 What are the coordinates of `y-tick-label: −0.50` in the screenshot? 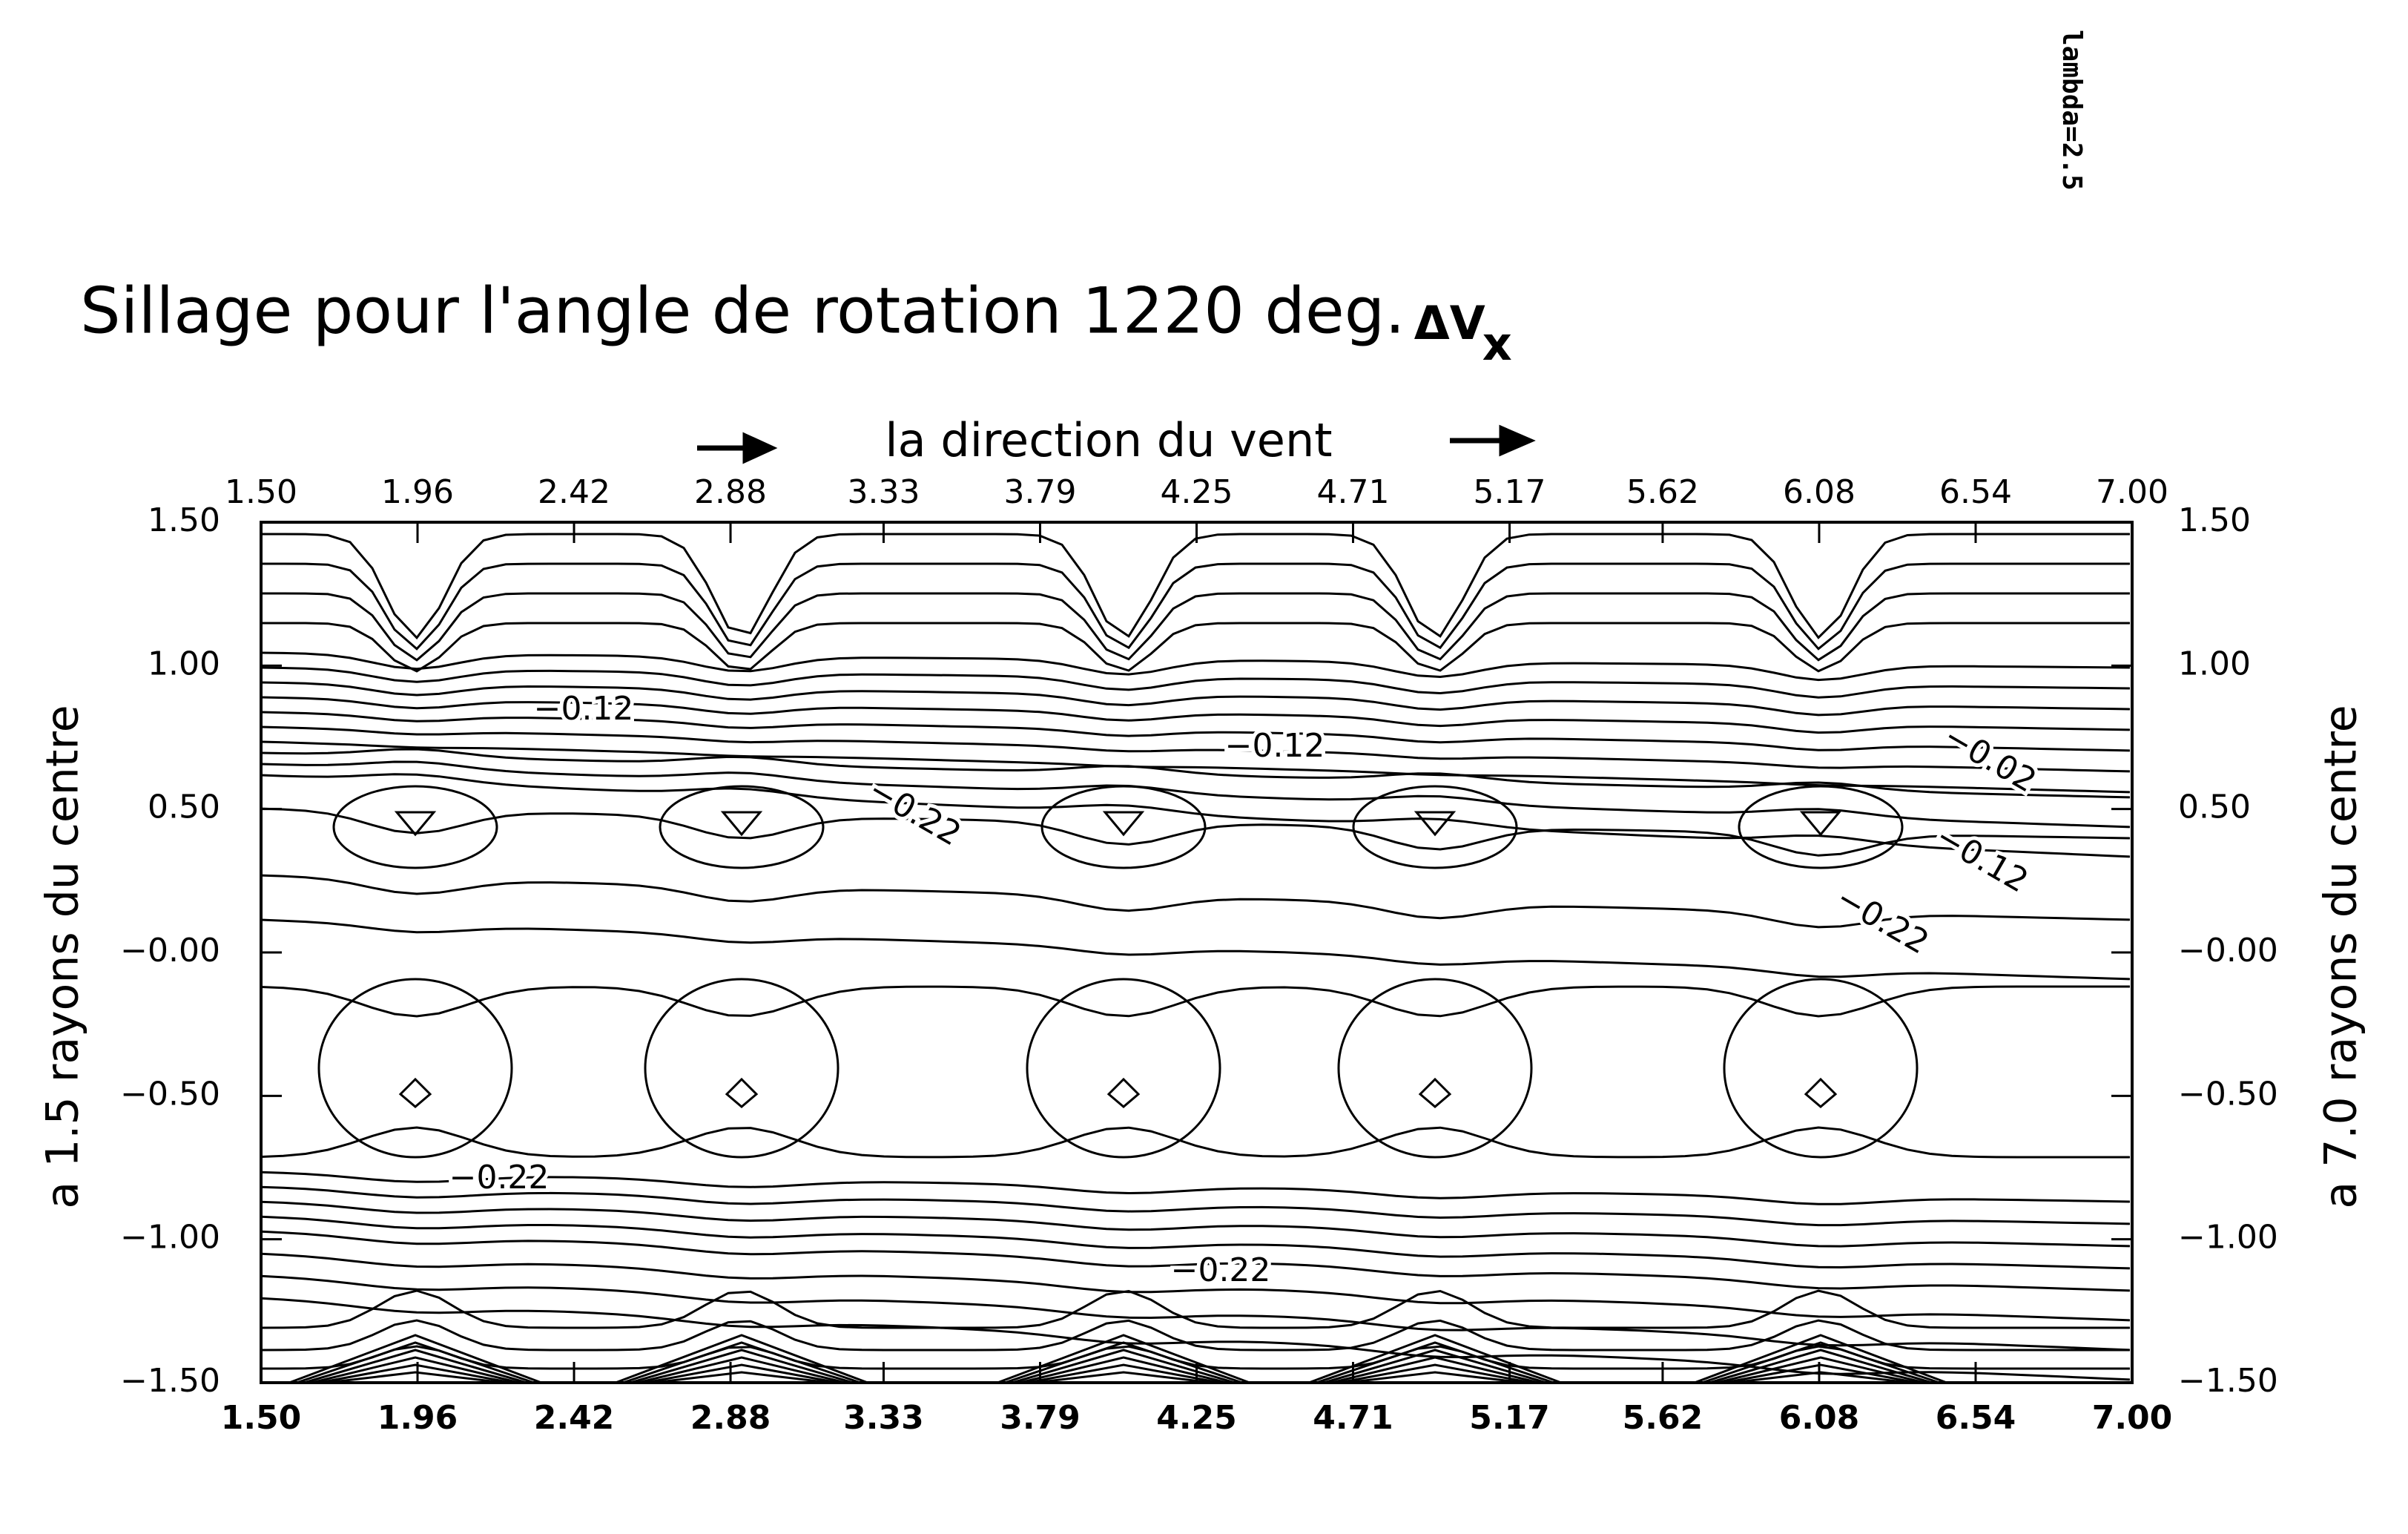 It's located at (170, 1094).